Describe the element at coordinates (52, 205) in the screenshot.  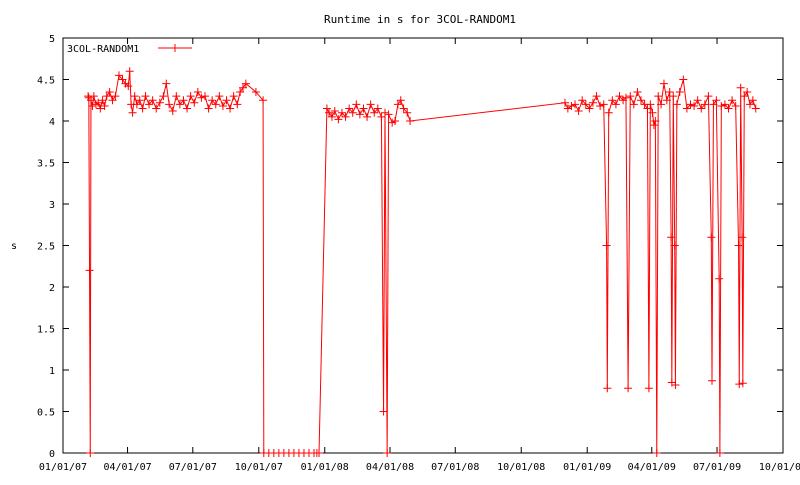
I see `y-tick-label: 3` at that location.